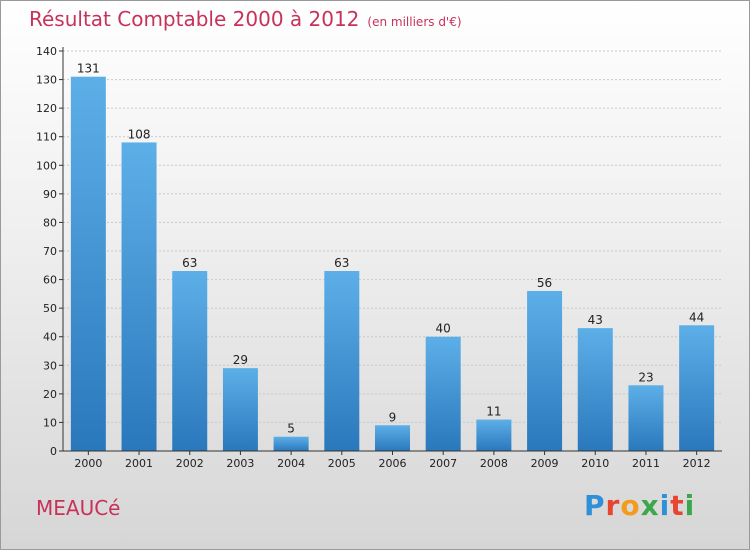 The height and width of the screenshot is (550, 750). What do you see at coordinates (677, 505) in the screenshot?
I see `logo-letter: t` at bounding box center [677, 505].